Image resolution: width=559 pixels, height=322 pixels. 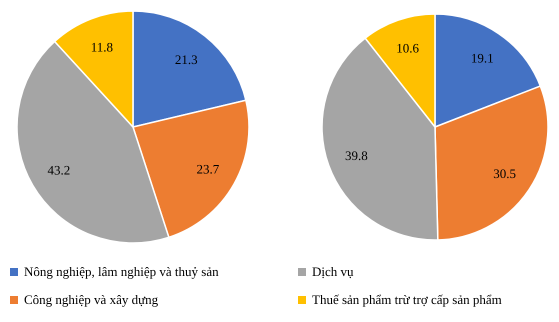 I want to click on data-label: 11.8, so click(x=102, y=46).